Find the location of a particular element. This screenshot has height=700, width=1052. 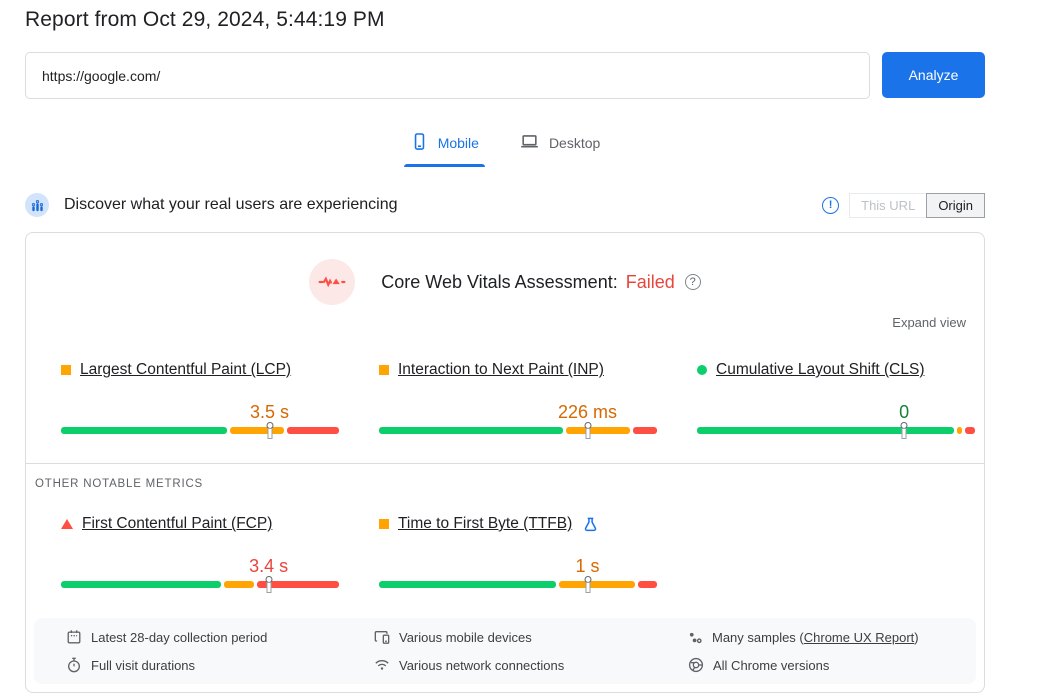

tab-mobile: Mobile is located at coordinates (444, 144).